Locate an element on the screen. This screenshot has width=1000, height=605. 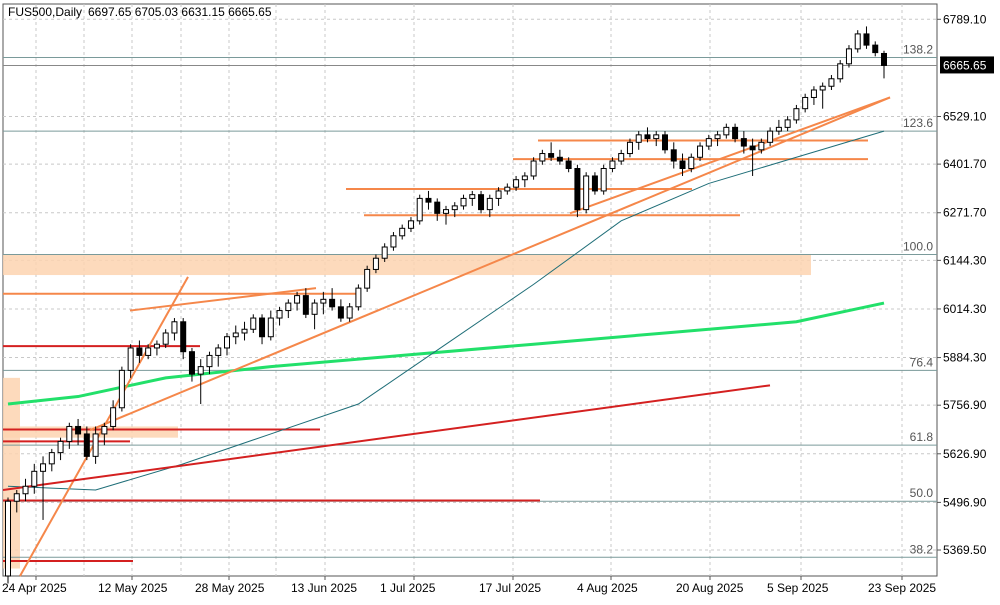
fib-level-label: 50.0 is located at coordinates (922, 493).